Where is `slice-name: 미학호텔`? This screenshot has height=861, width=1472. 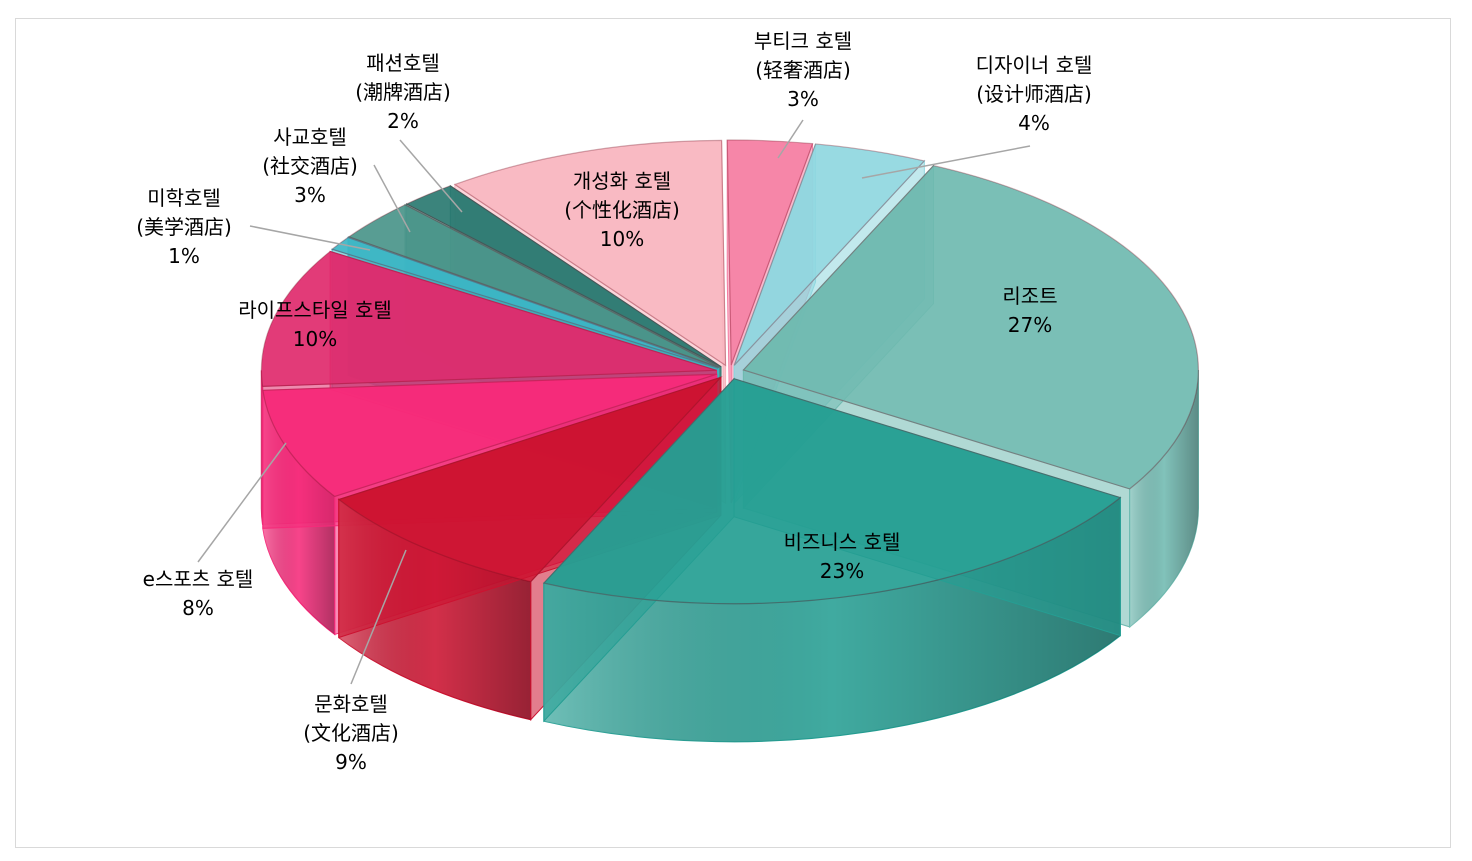 slice-name: 미학호텔 is located at coordinates (184, 198).